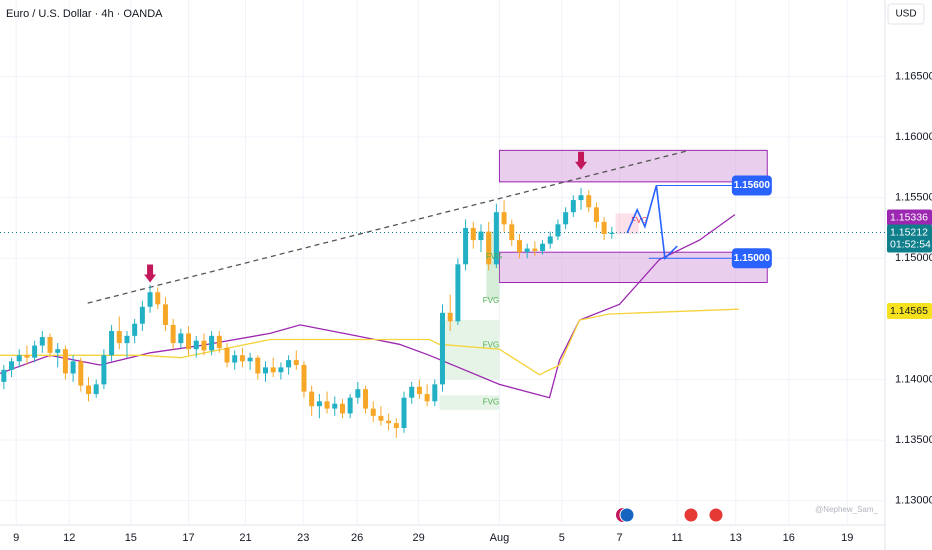 Image resolution: width=932 pixels, height=550 pixels. Describe the element at coordinates (913, 137) in the screenshot. I see `y-tick-label: 1.16000` at that location.